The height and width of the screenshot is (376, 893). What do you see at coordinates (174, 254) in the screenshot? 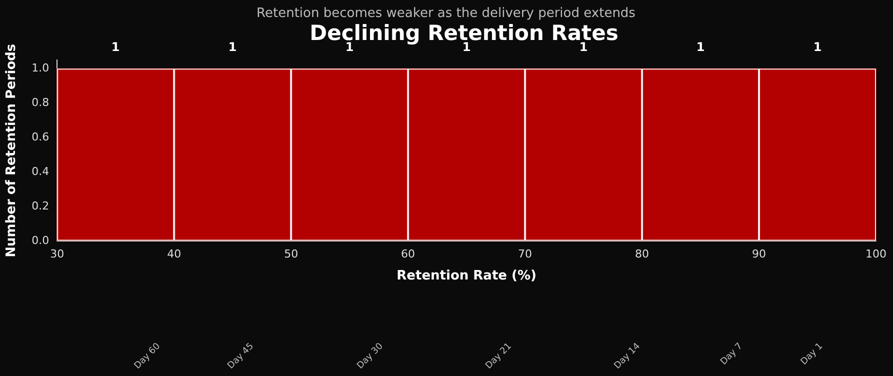
I see `x-tick-label: 40` at bounding box center [174, 254].